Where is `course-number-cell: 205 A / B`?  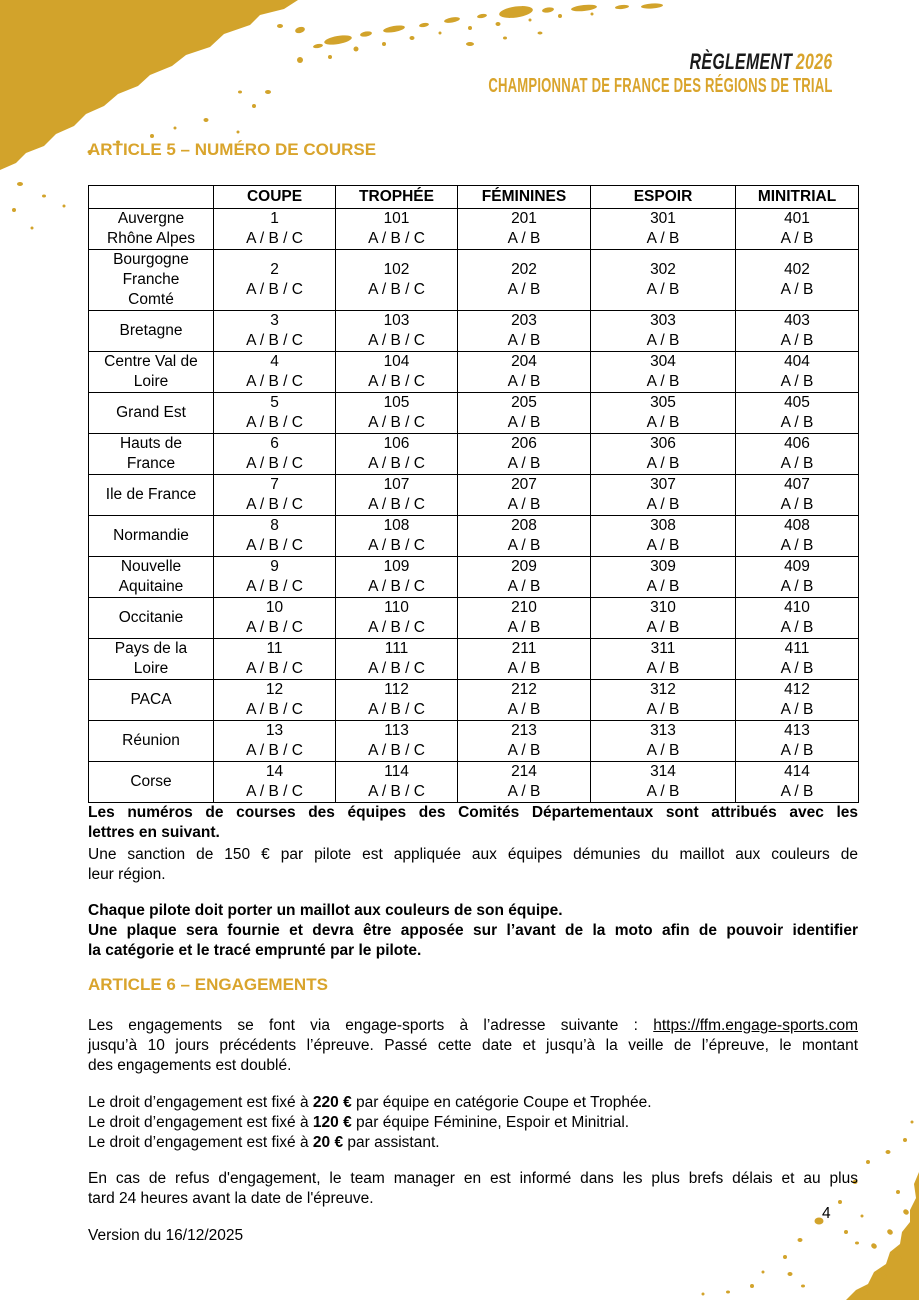 course-number-cell: 205 A / B is located at coordinates (524, 413).